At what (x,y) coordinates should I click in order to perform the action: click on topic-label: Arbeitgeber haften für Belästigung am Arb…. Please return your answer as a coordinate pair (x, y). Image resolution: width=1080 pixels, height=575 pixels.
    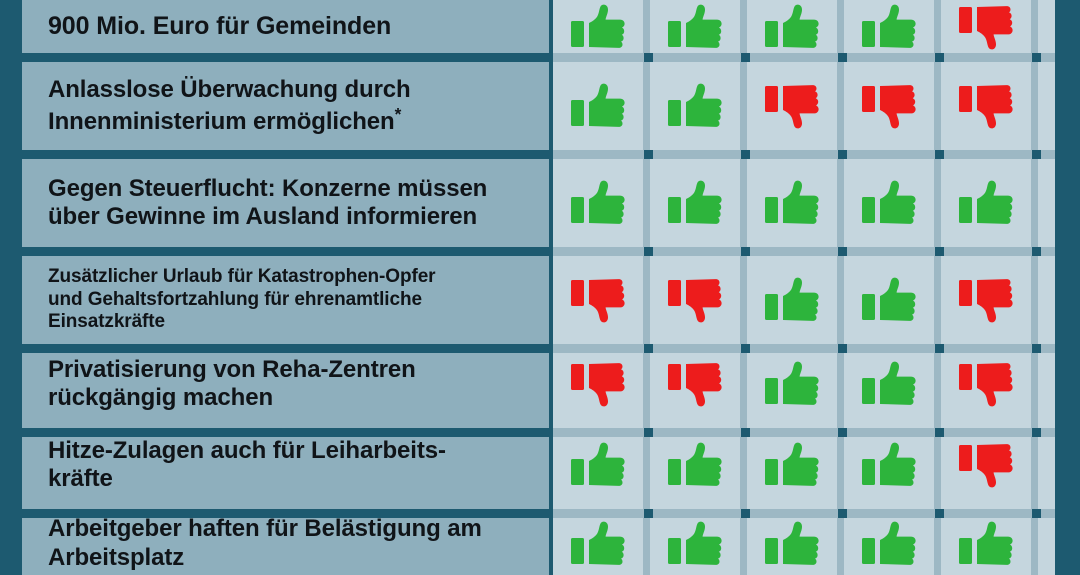
    Looking at the image, I should click on (265, 543).